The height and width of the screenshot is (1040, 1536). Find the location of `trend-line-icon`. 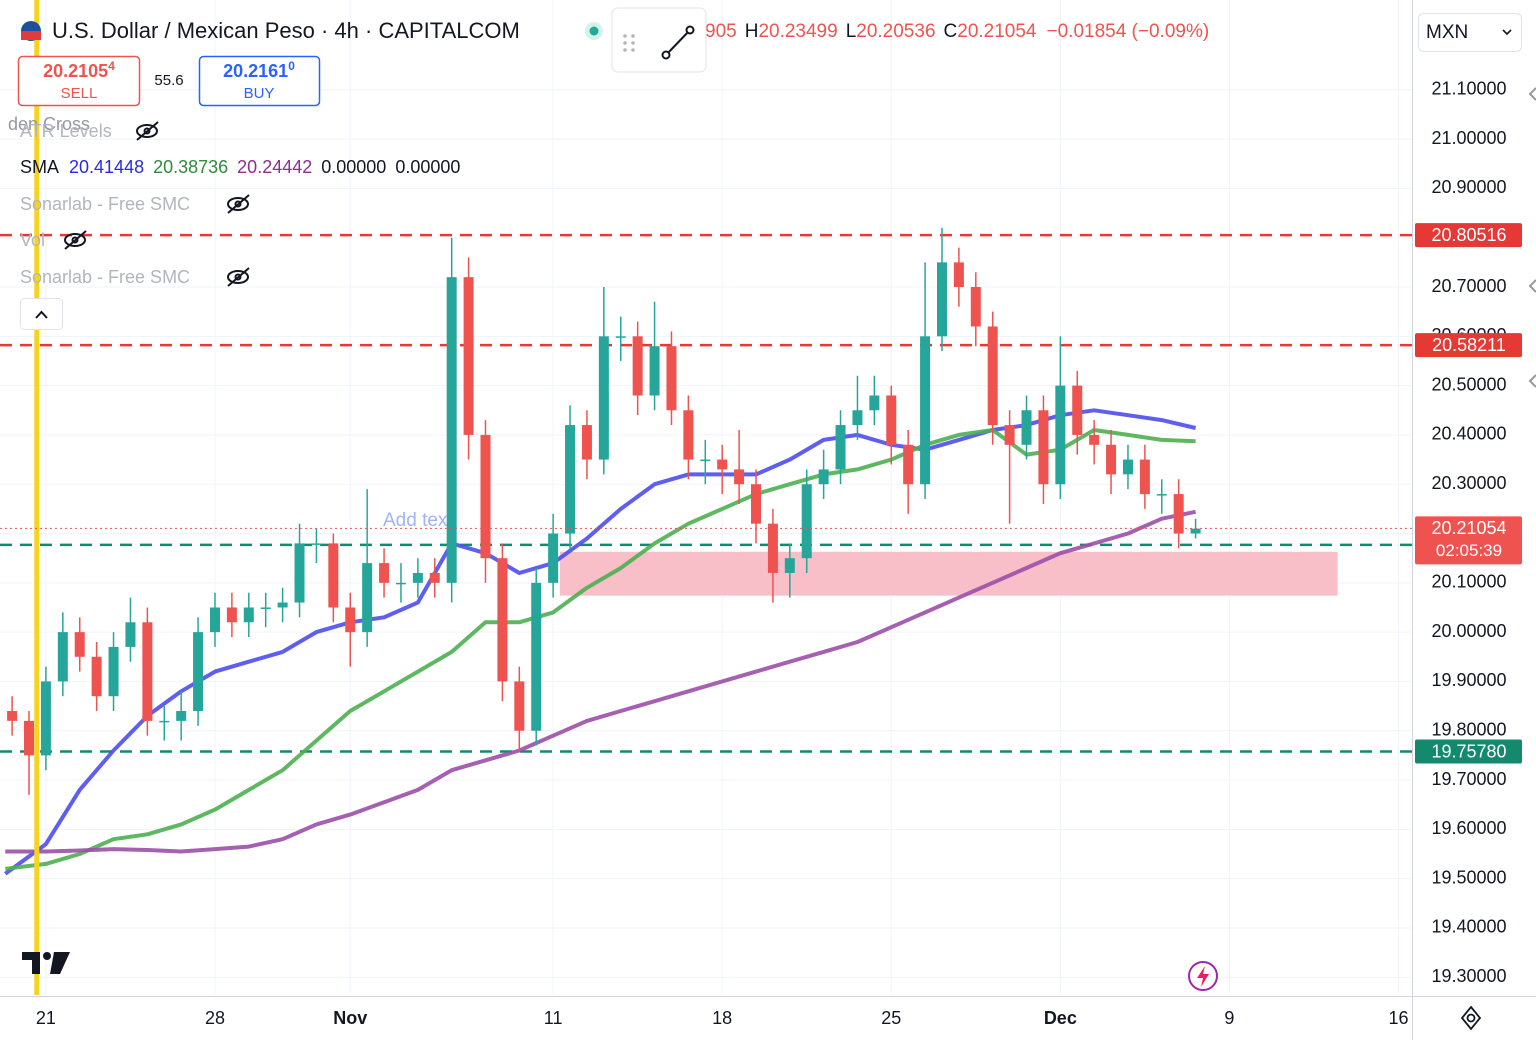

trend-line-icon is located at coordinates (678, 42).